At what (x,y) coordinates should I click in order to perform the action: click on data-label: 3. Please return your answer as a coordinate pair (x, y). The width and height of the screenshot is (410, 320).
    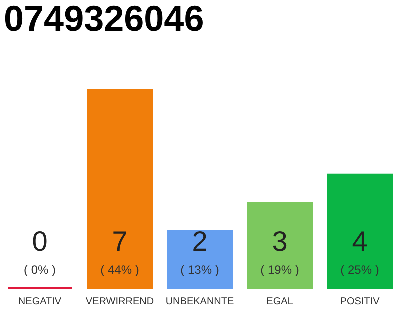
    Looking at the image, I should click on (280, 241).